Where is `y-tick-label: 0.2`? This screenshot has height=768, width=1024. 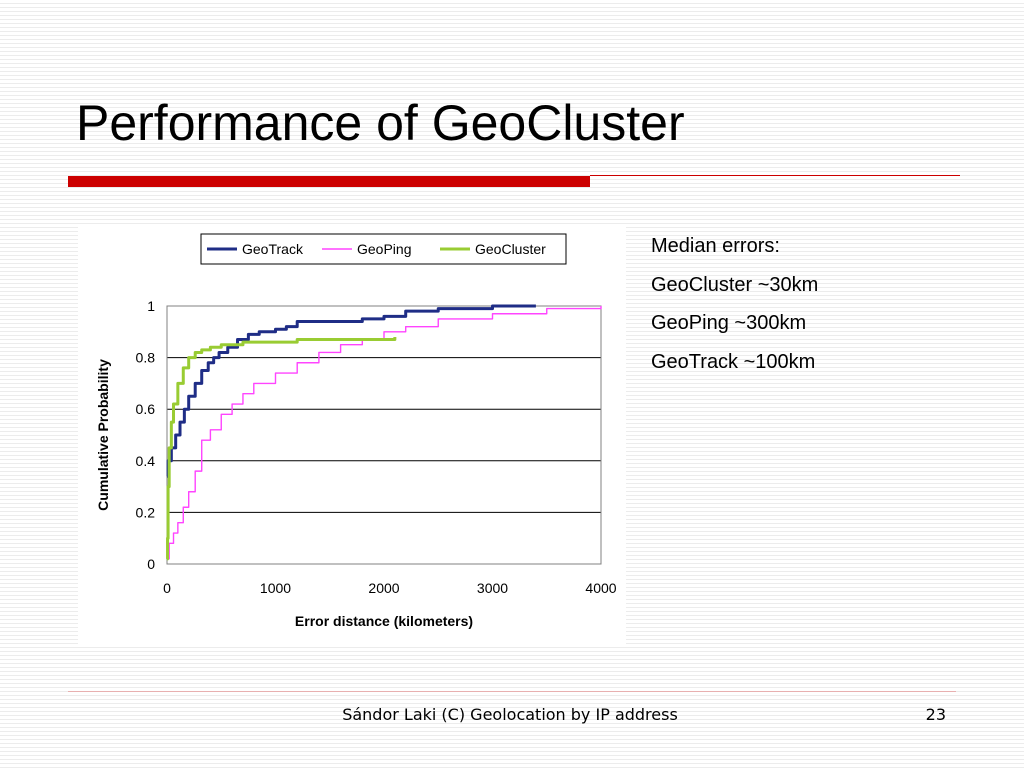 y-tick-label: 0.2 is located at coordinates (146, 512).